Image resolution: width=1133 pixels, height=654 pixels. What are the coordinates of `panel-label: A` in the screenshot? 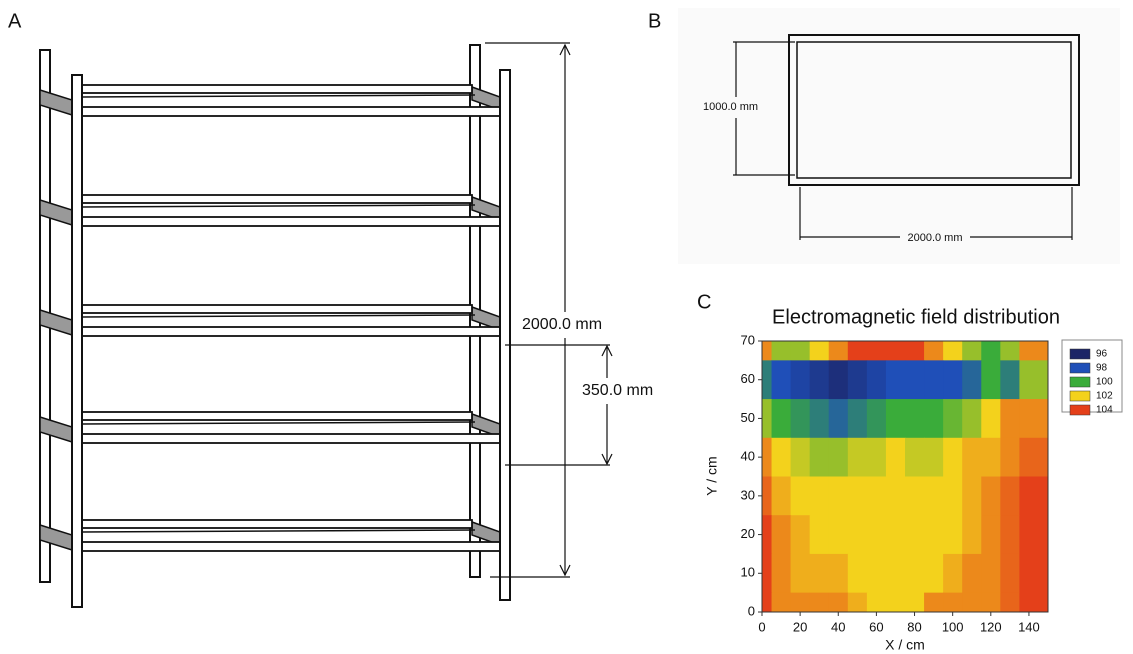 It's located at (15, 21).